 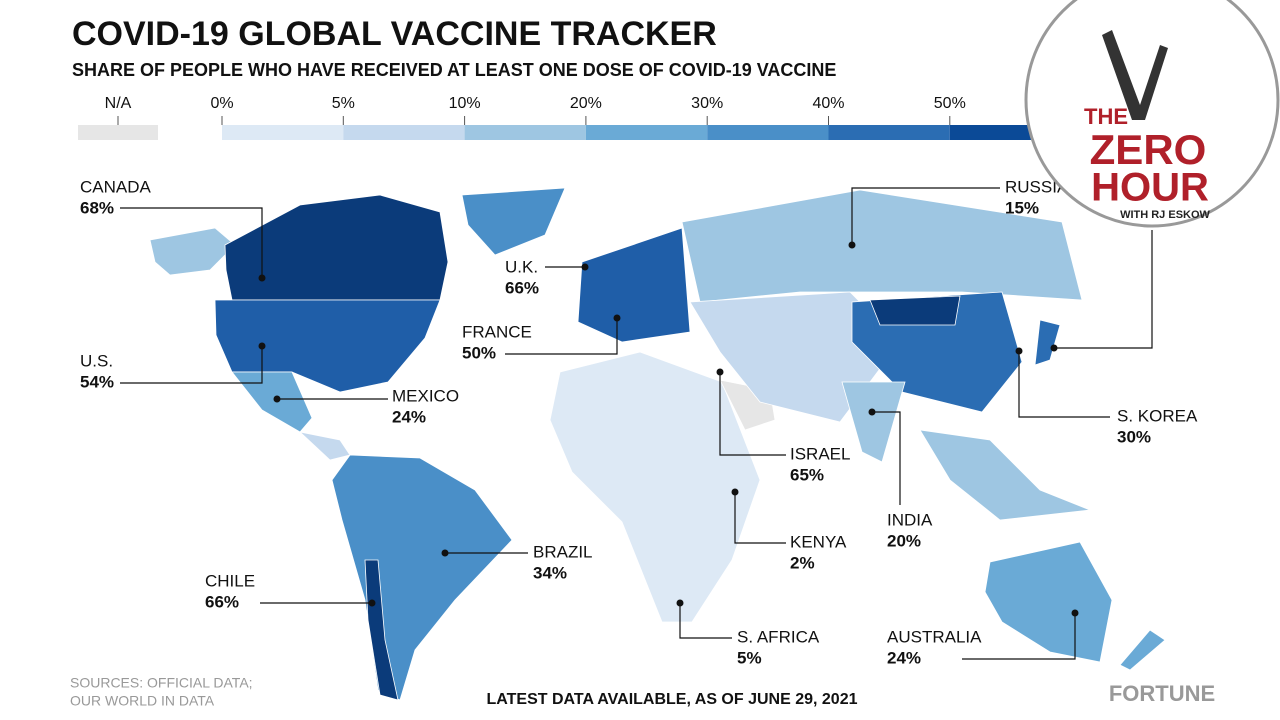 I want to click on country-value: 2%, so click(x=802, y=562).